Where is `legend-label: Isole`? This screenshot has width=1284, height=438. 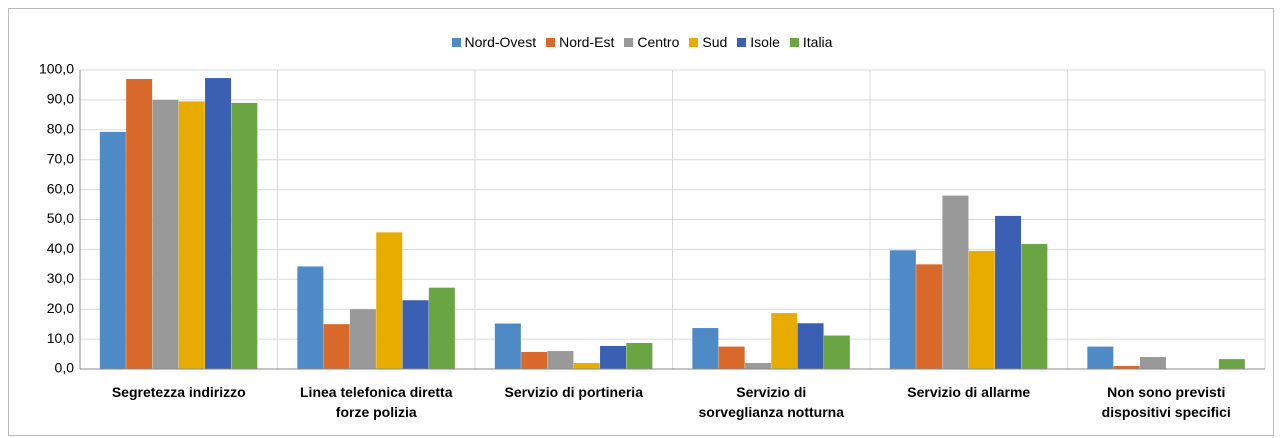 legend-label: Isole is located at coordinates (765, 42).